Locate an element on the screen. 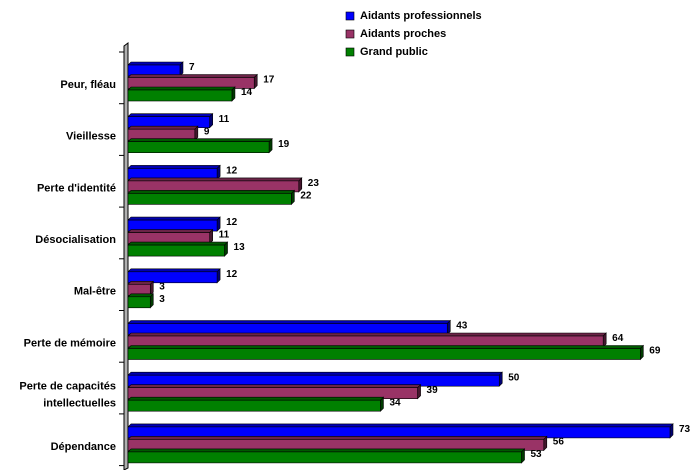 The width and height of the screenshot is (692, 470). value-label: 69 is located at coordinates (655, 351).